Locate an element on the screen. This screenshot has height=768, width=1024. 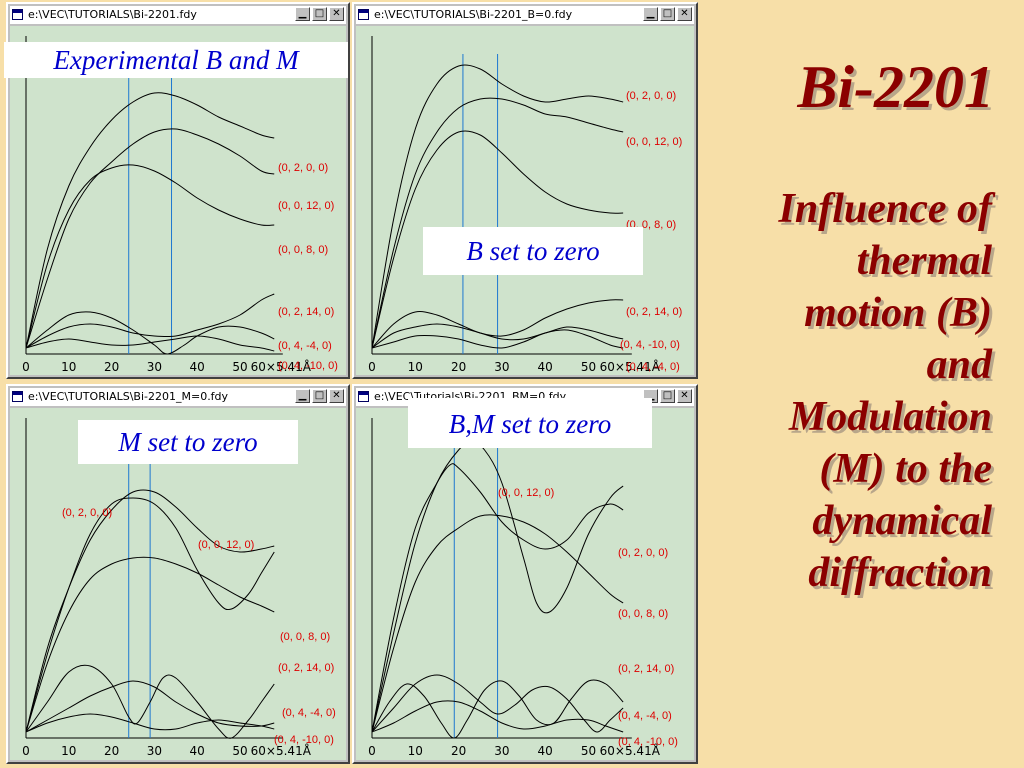
subtitle-line: motion (B) is located at coordinates (898, 313).